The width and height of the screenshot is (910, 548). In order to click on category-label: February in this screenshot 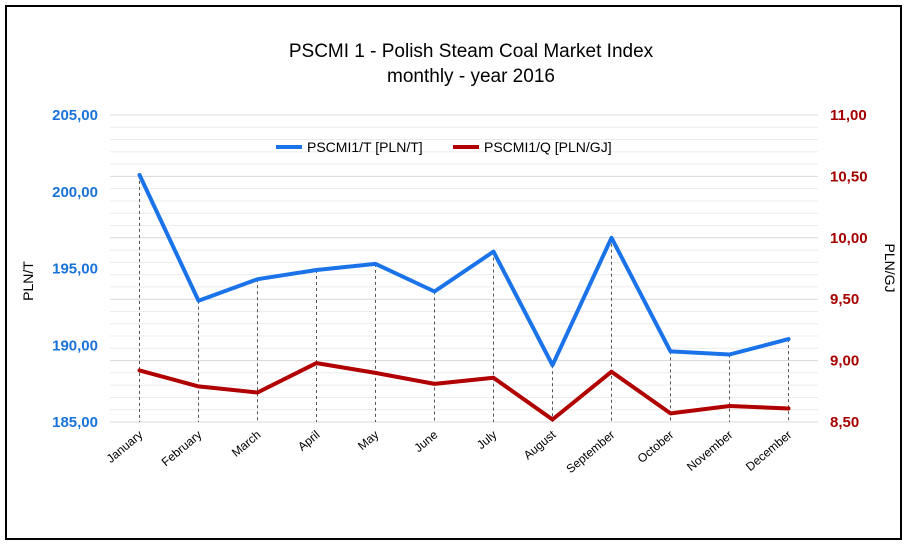, I will do `click(182, 449)`.